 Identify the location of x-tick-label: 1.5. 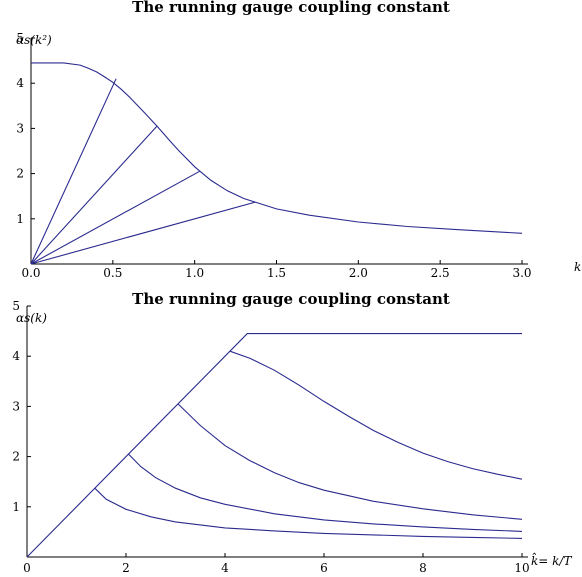
(276, 273).